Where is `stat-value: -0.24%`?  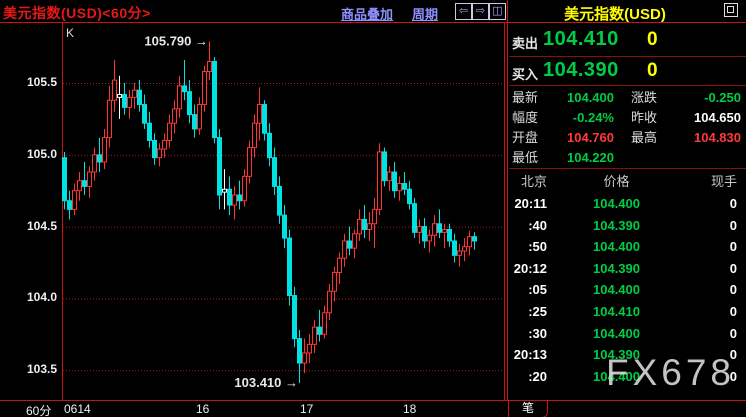
stat-value: -0.24% is located at coordinates (593, 117).